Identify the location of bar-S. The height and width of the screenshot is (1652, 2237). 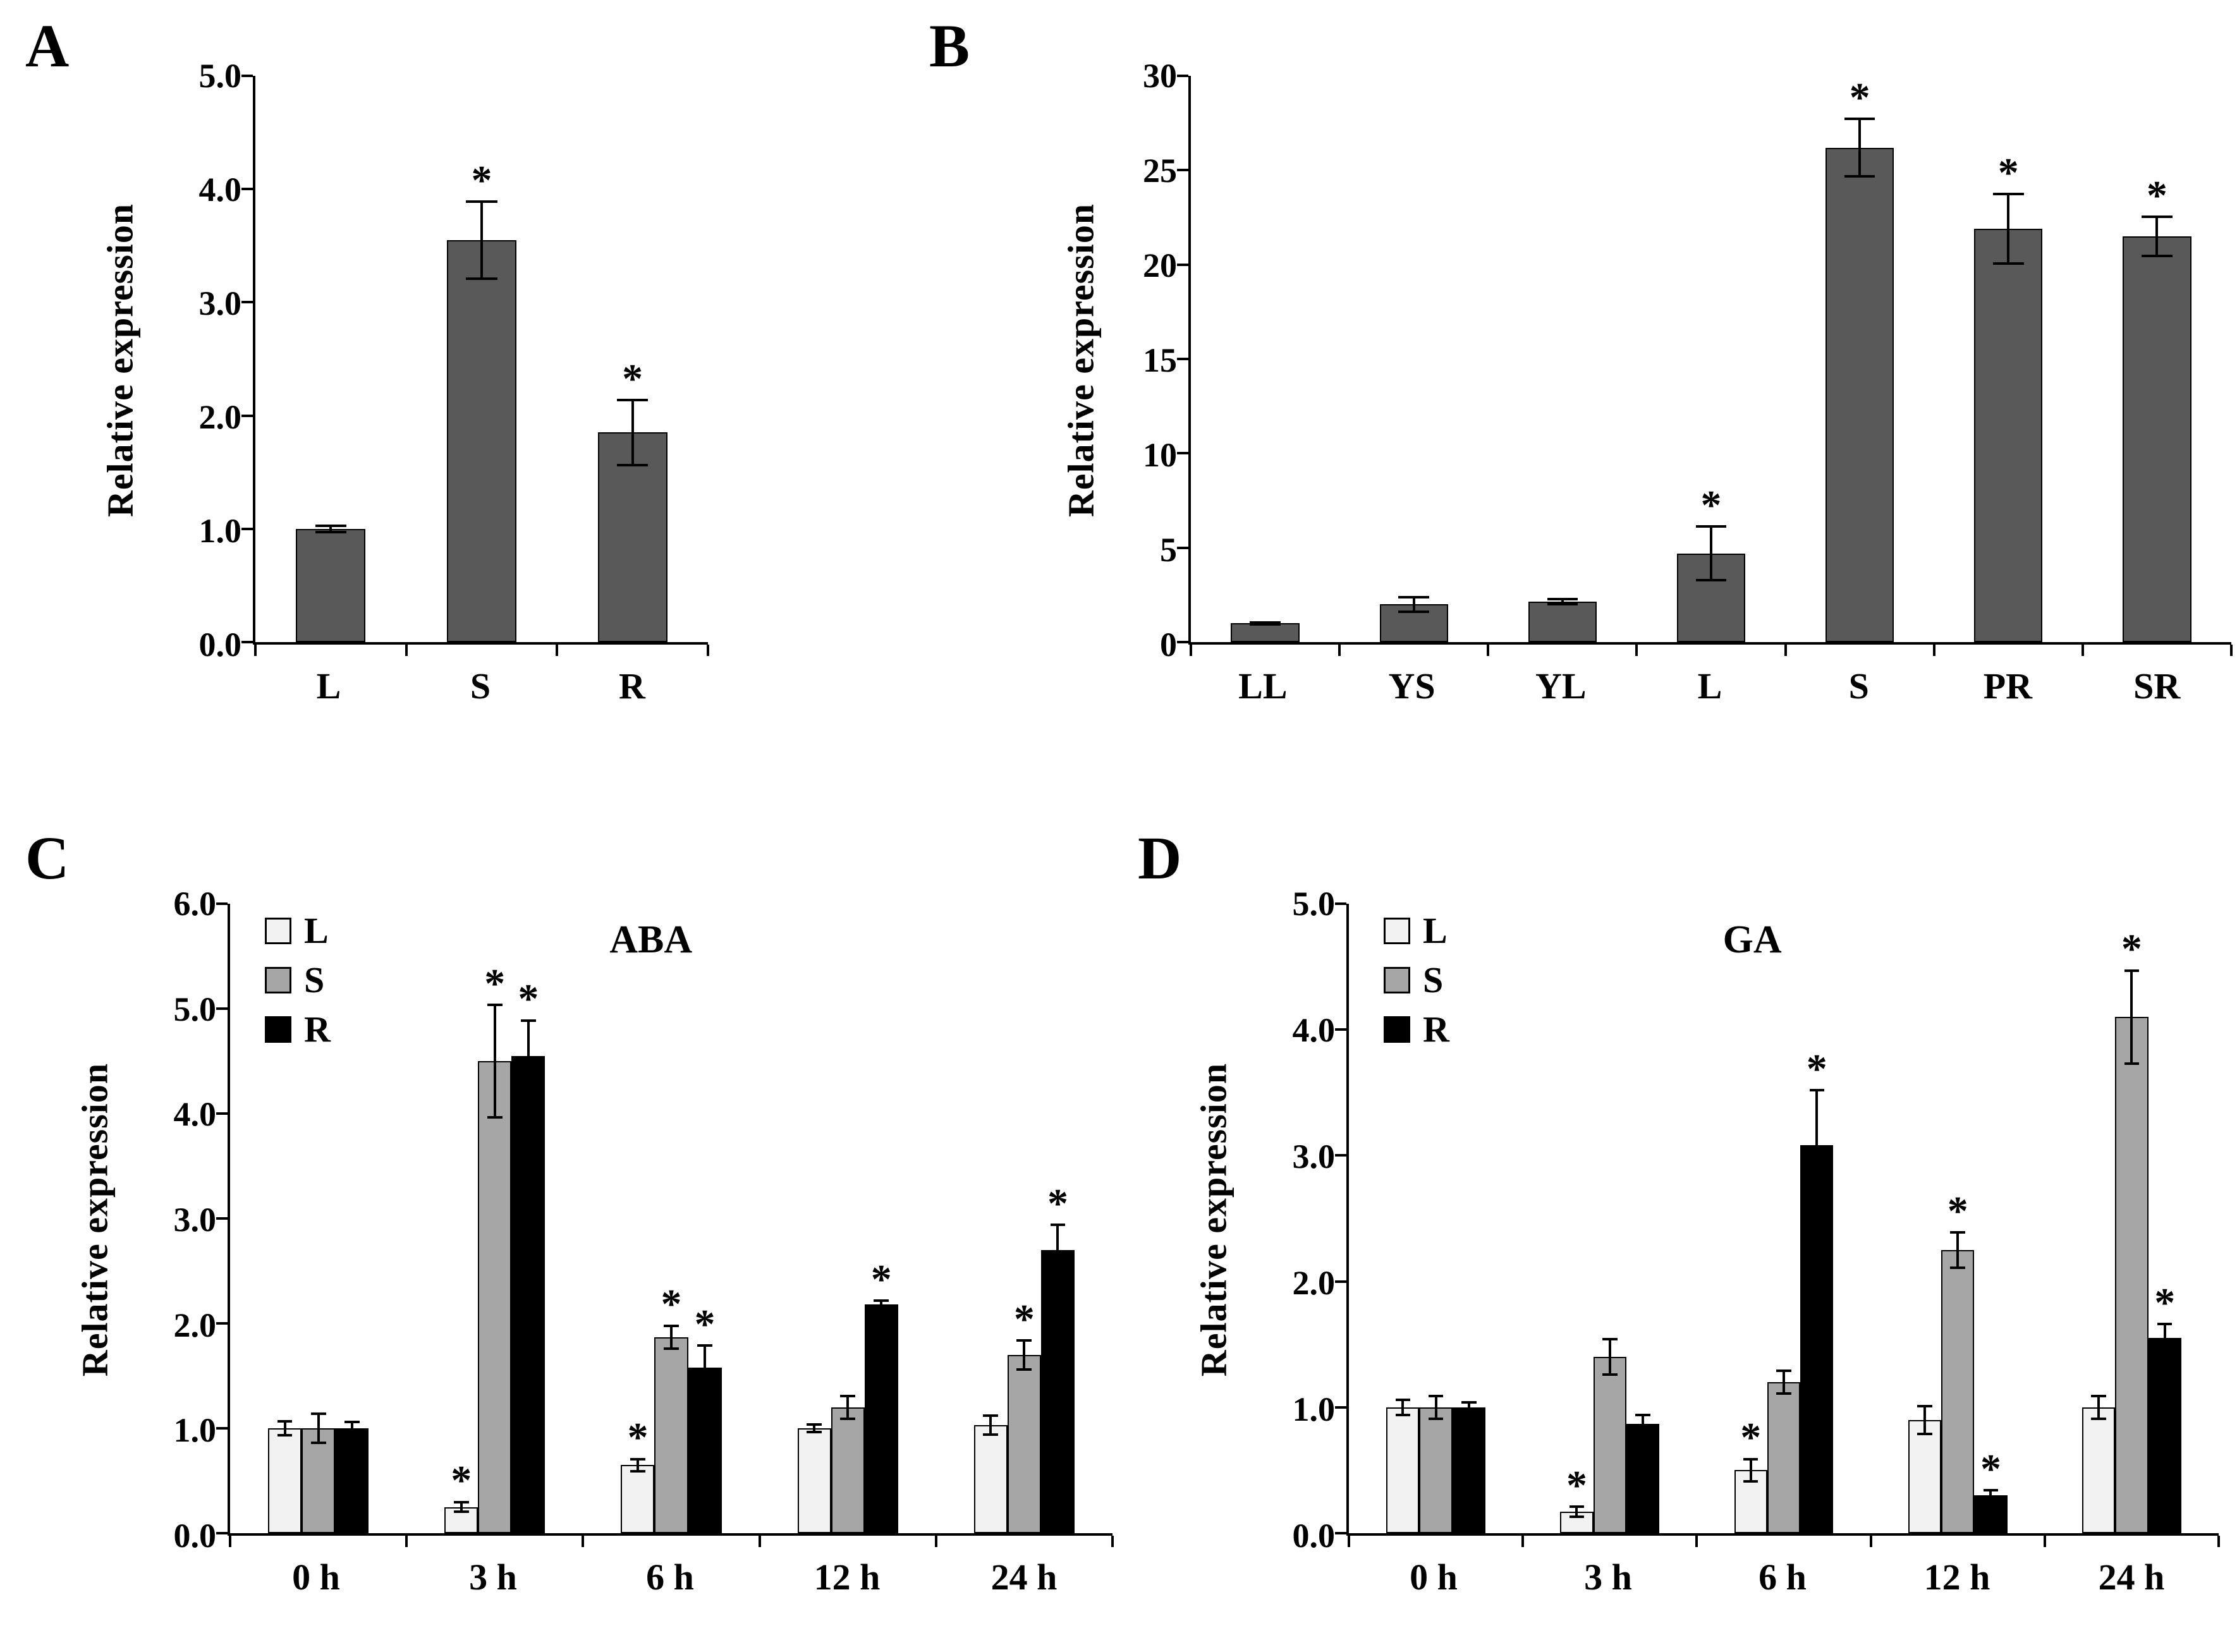
(482, 441).